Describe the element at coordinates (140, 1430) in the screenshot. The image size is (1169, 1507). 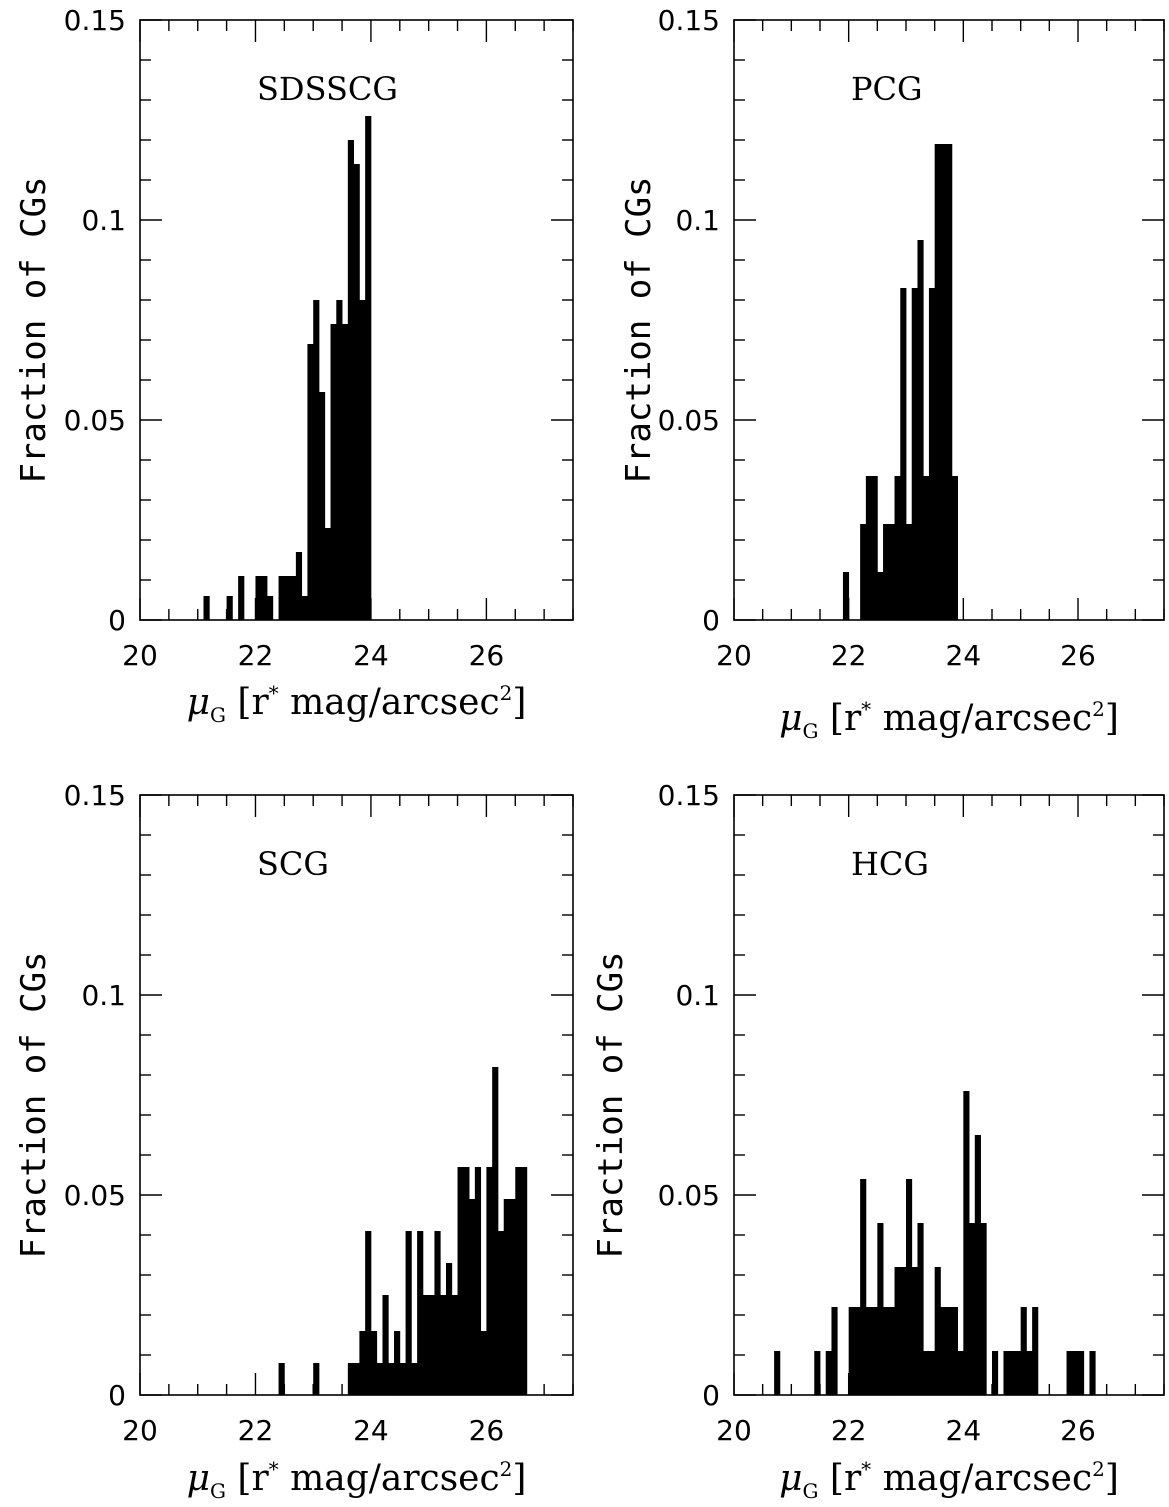
I see `x-tick-label: 20` at that location.